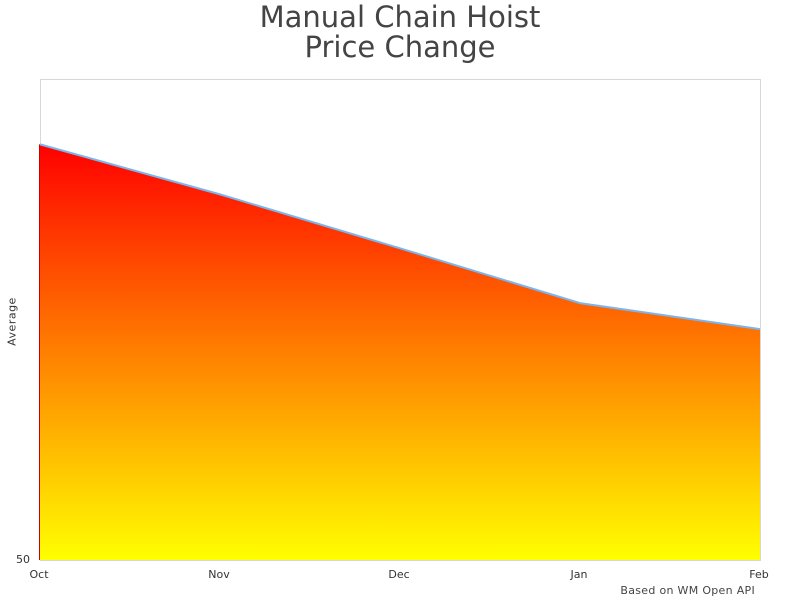 The width and height of the screenshot is (800, 600). I want to click on y-tick-min: 50, so click(23, 559).